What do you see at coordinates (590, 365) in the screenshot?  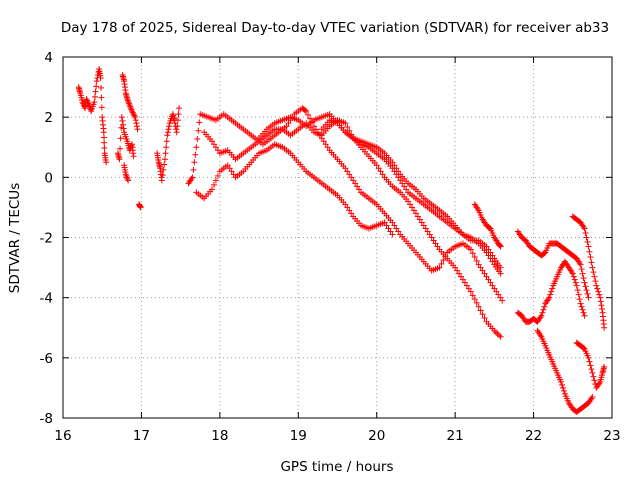 I see `series-arc-q` at bounding box center [590, 365].